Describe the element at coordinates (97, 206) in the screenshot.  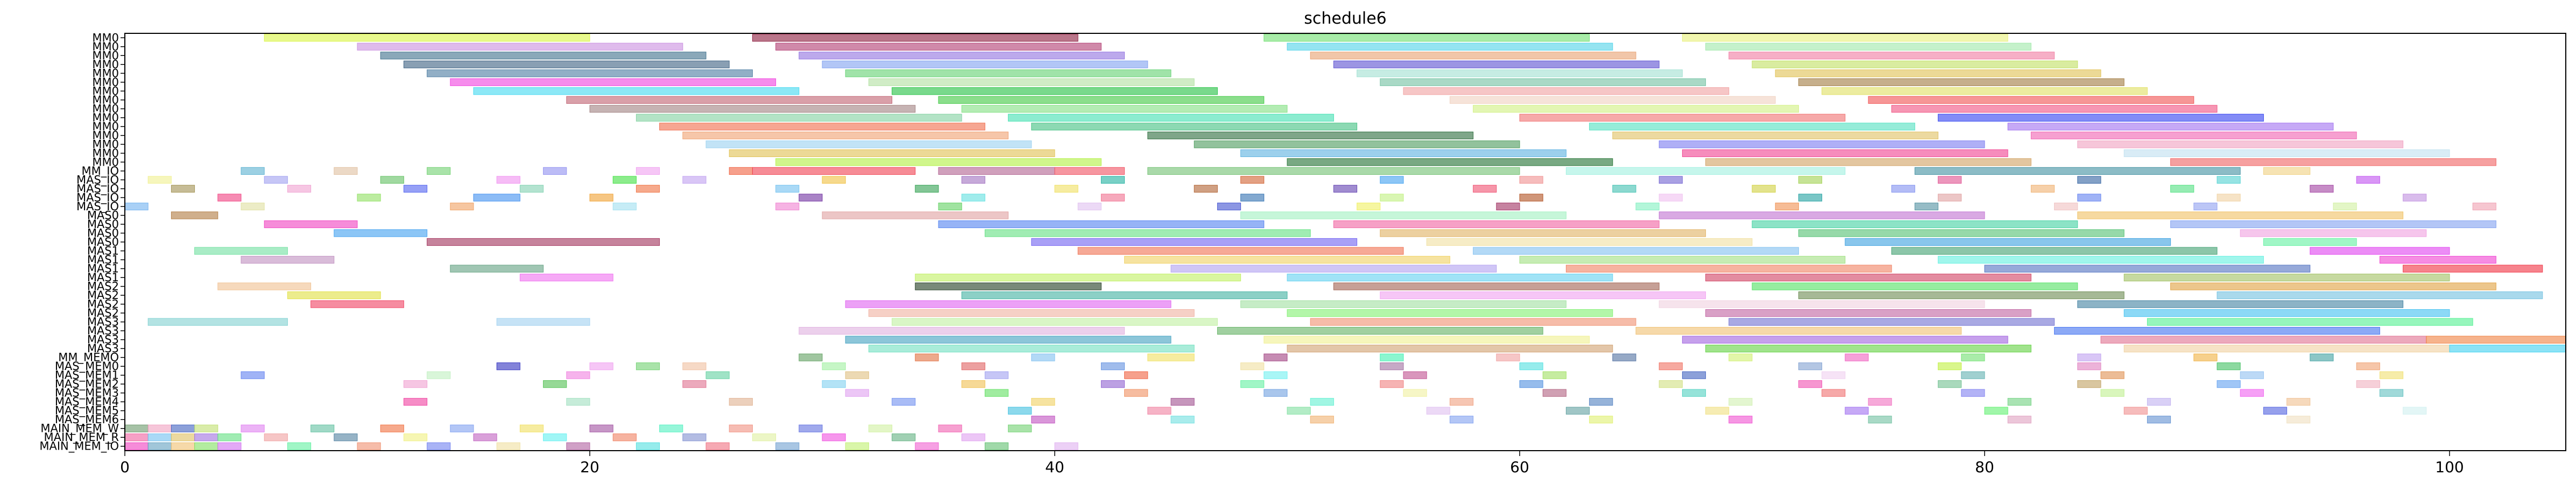
I see `y-tick-label: MAS_IO` at that location.